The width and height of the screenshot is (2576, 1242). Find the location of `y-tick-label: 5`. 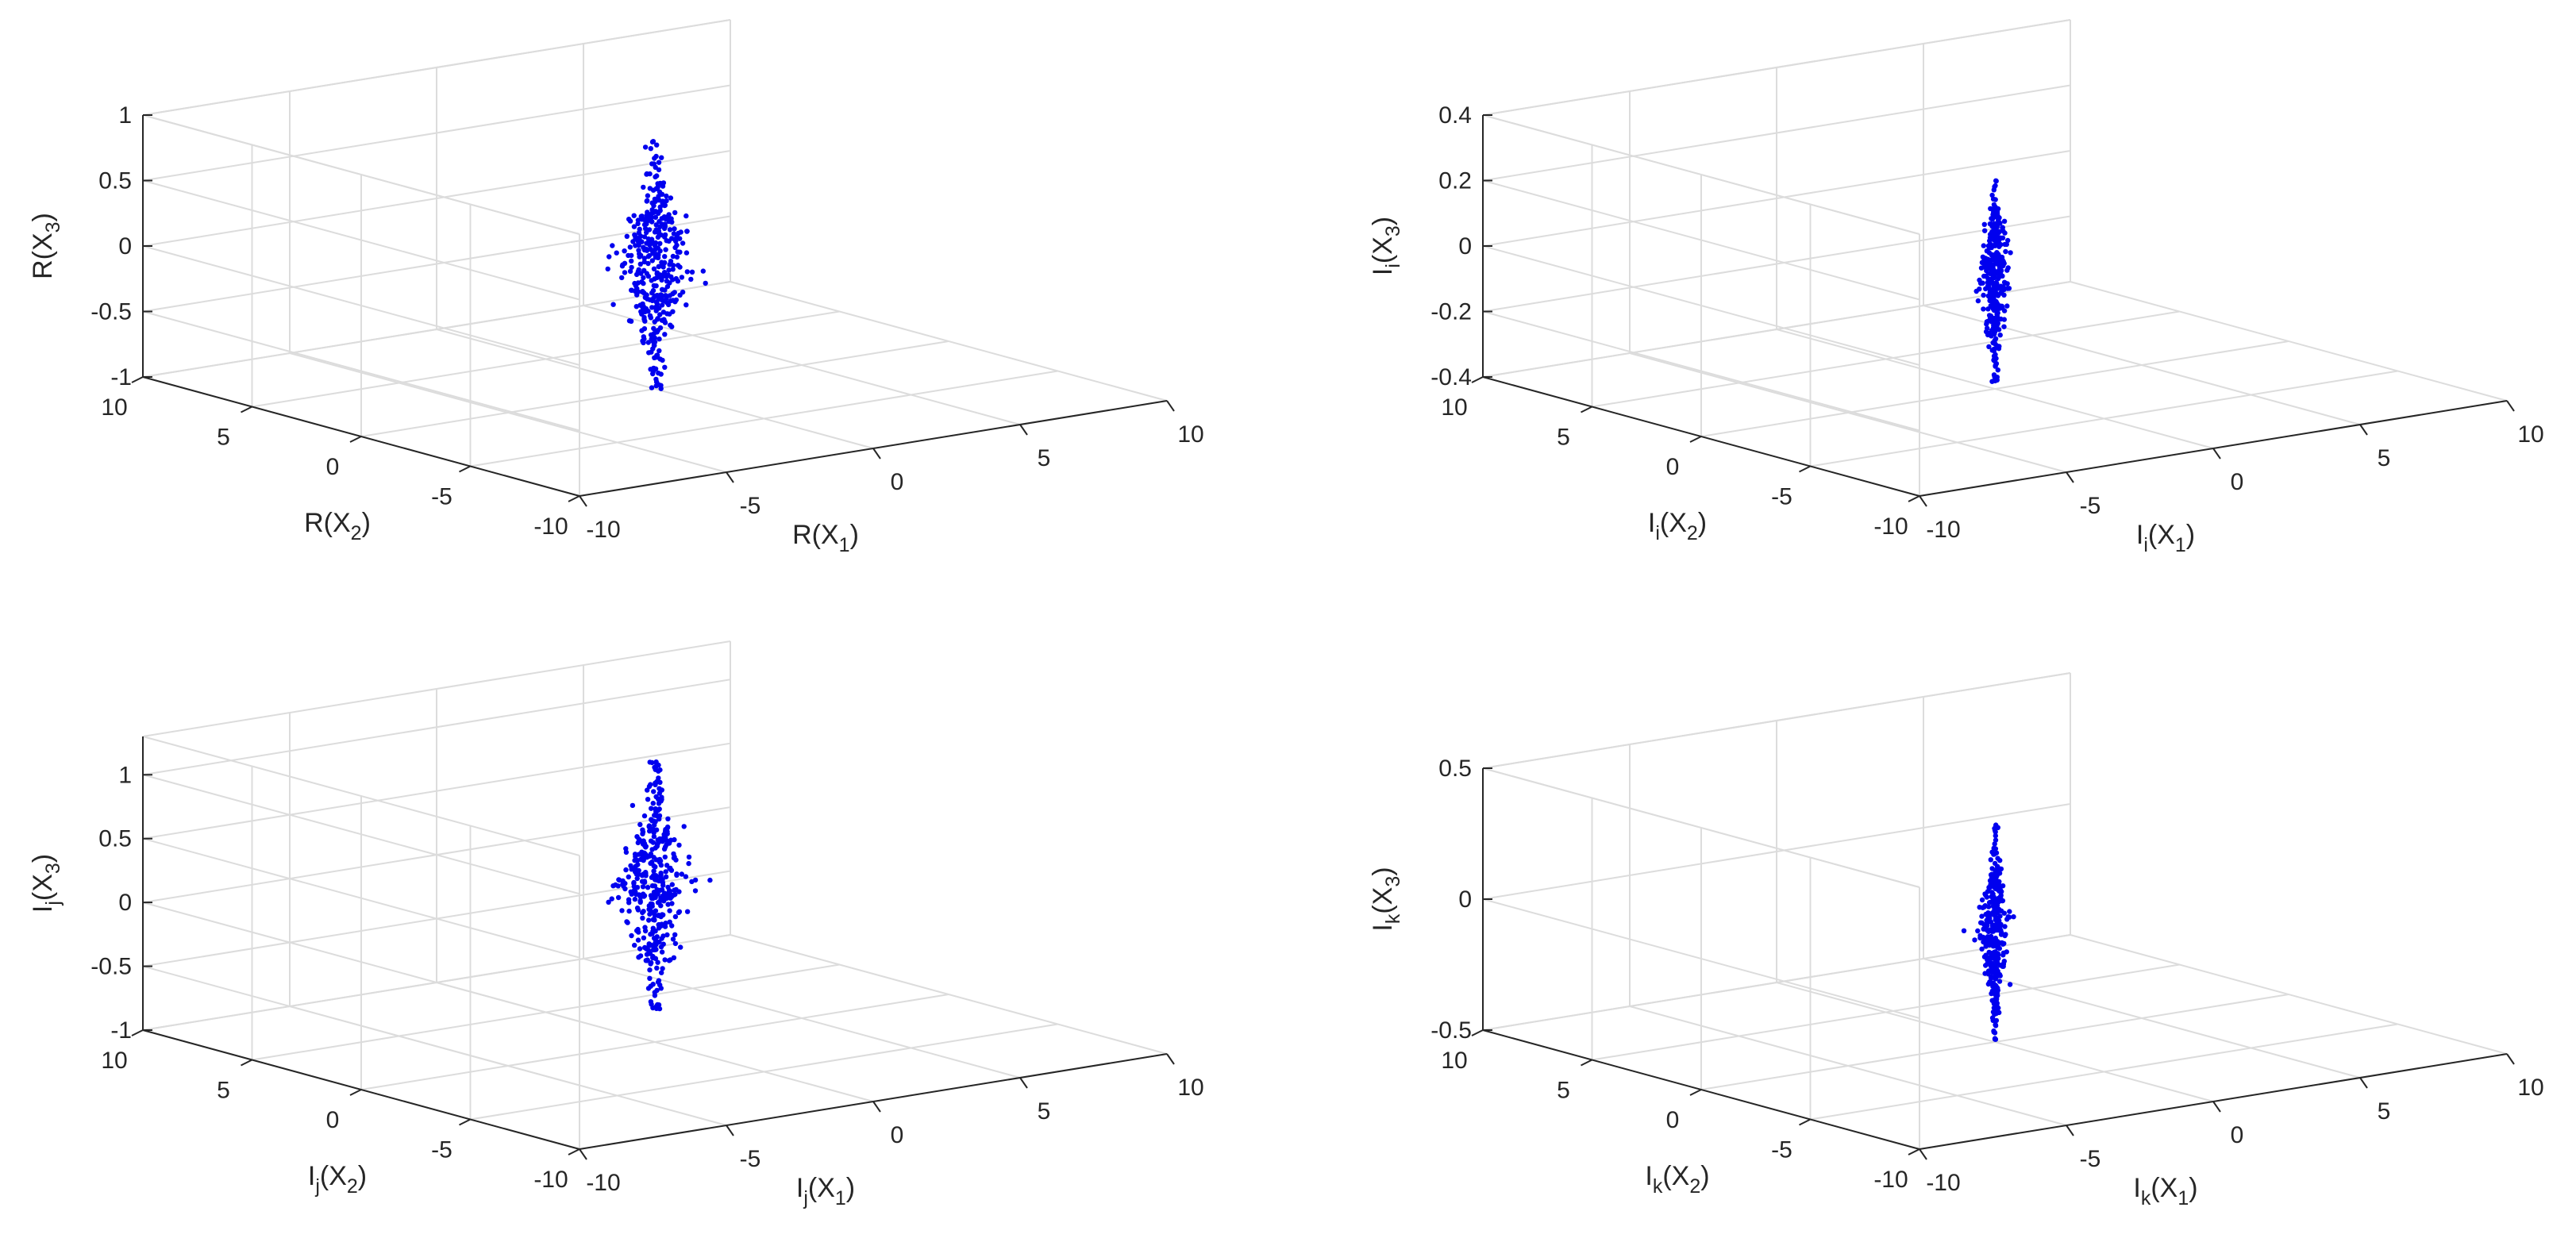

y-tick-label: 5 is located at coordinates (223, 438).